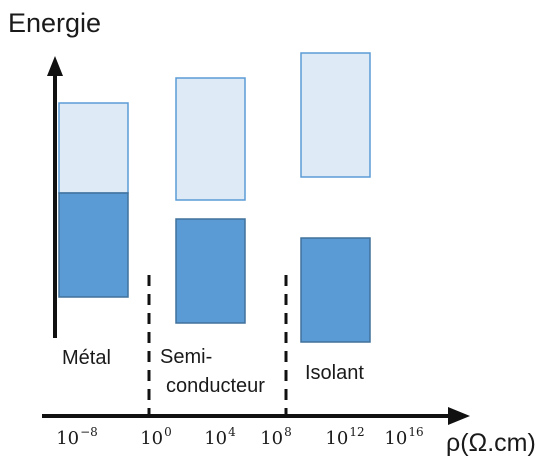  I want to click on semiconductor-valence-band, so click(210, 271).